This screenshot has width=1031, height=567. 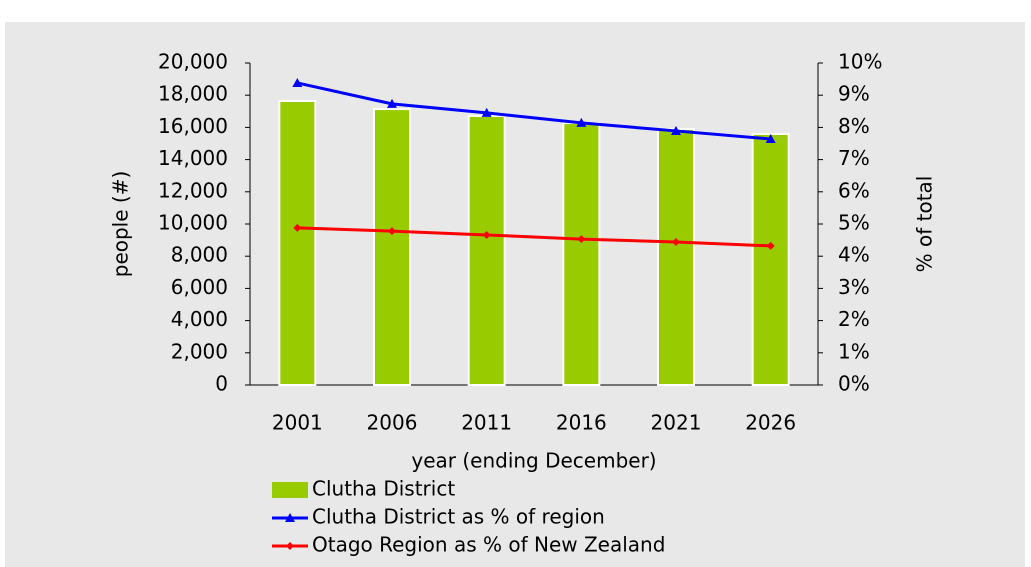 What do you see at coordinates (193, 158) in the screenshot?
I see `y-tick-label: 14,000` at bounding box center [193, 158].